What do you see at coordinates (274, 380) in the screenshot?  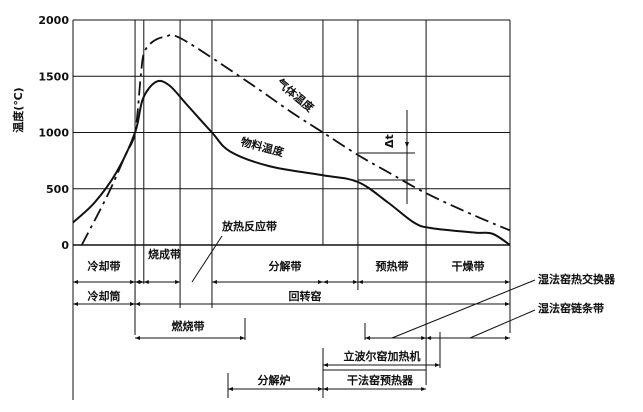 I see `calciner-label: 分解炉` at bounding box center [274, 380].